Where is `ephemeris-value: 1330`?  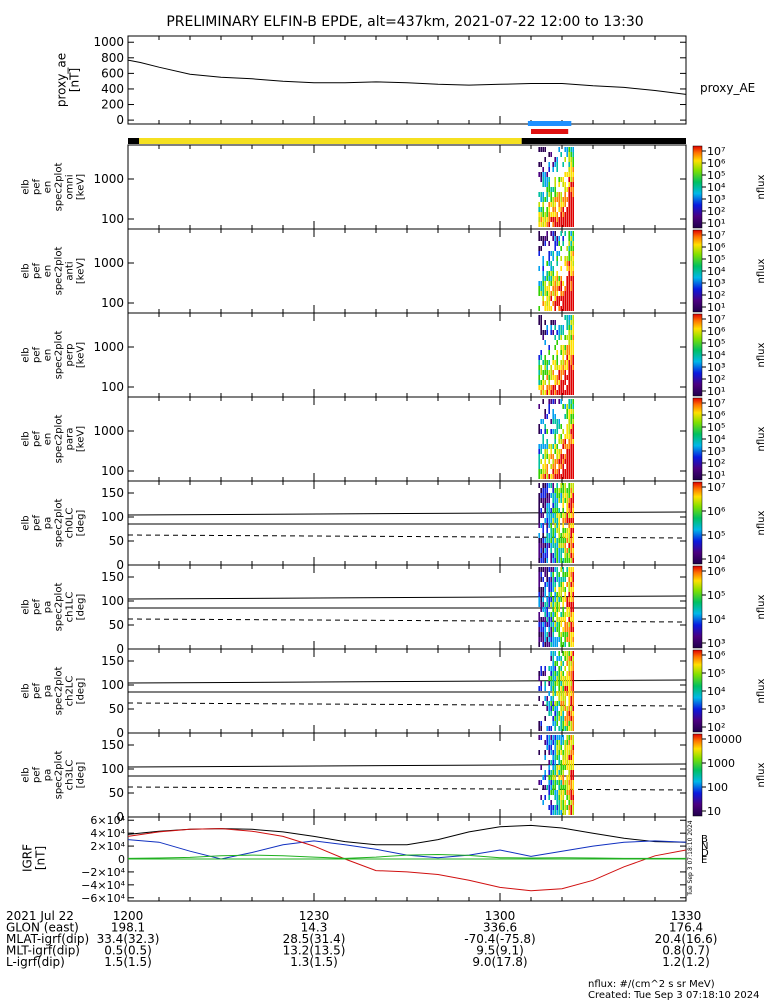
ephemeris-value: 1330 is located at coordinates (686, 916).